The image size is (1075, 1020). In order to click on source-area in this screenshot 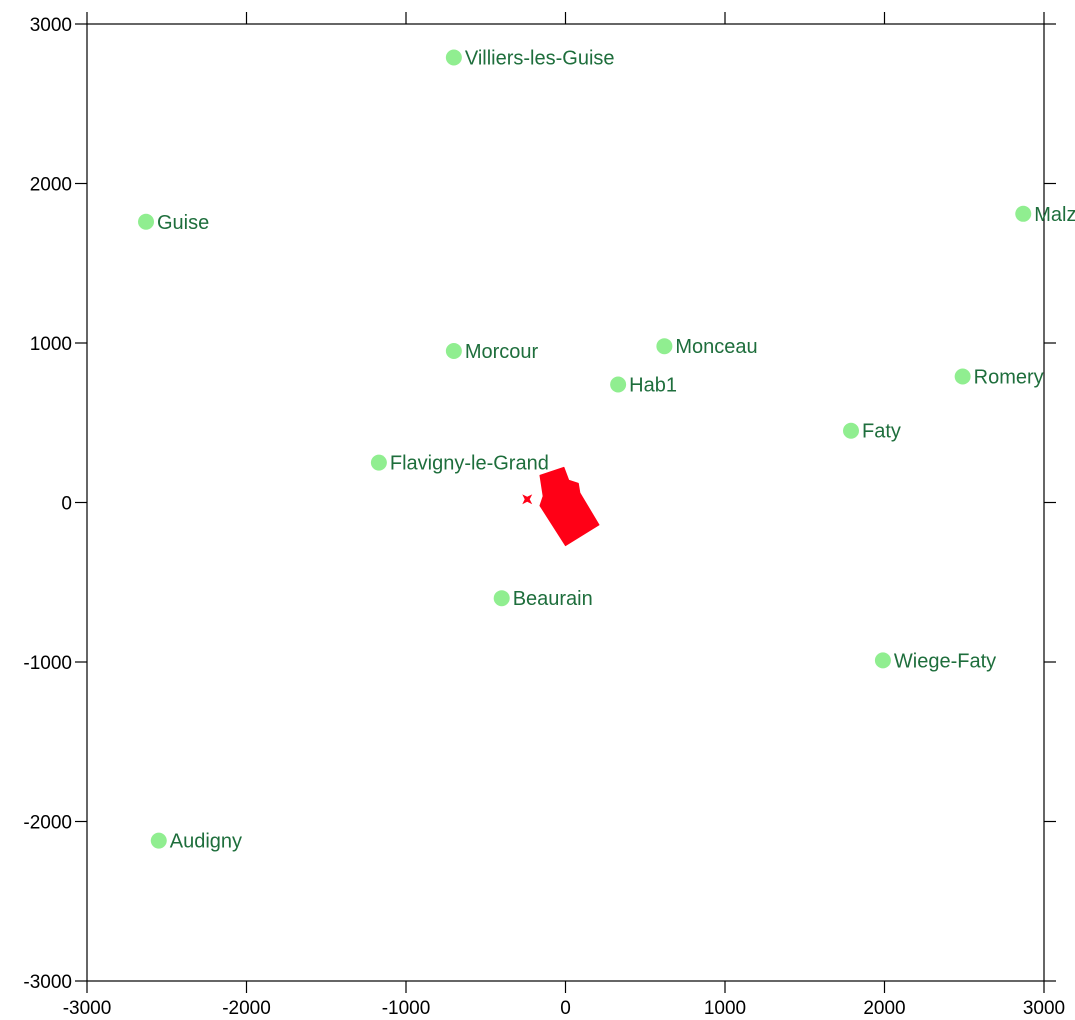, I will do `click(561, 506)`.